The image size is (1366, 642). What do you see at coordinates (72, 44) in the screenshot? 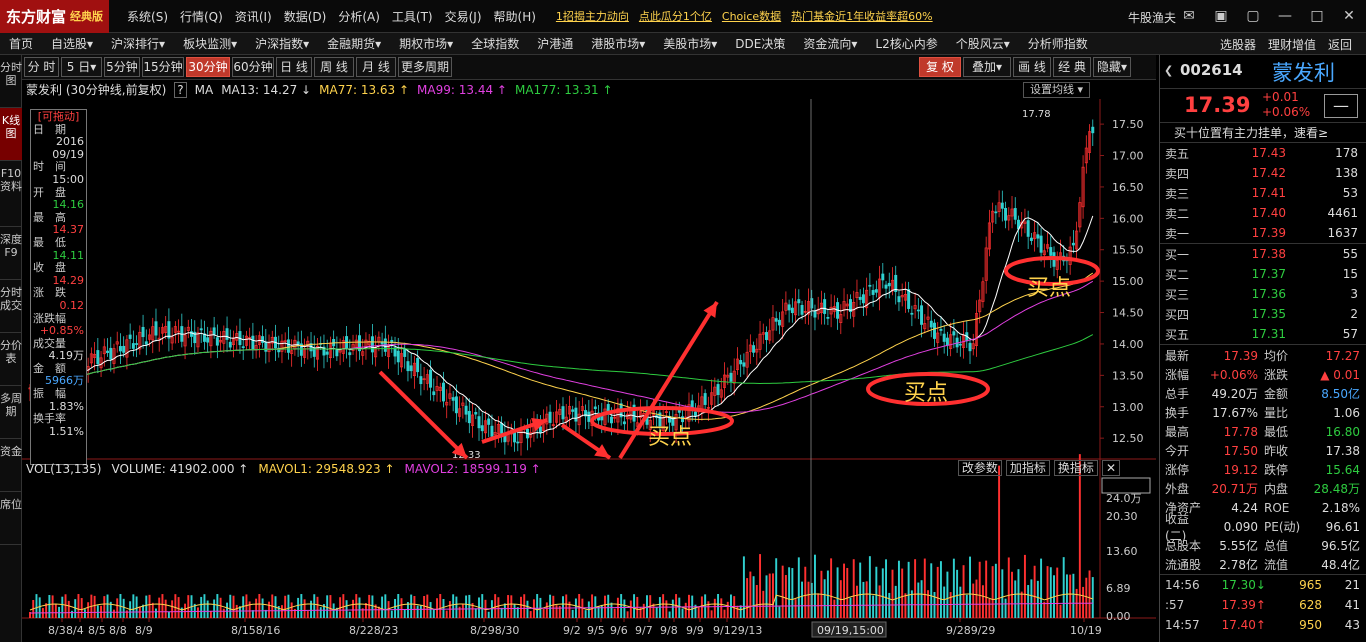
I see `nav-item-1: 自选股▾` at bounding box center [72, 44].